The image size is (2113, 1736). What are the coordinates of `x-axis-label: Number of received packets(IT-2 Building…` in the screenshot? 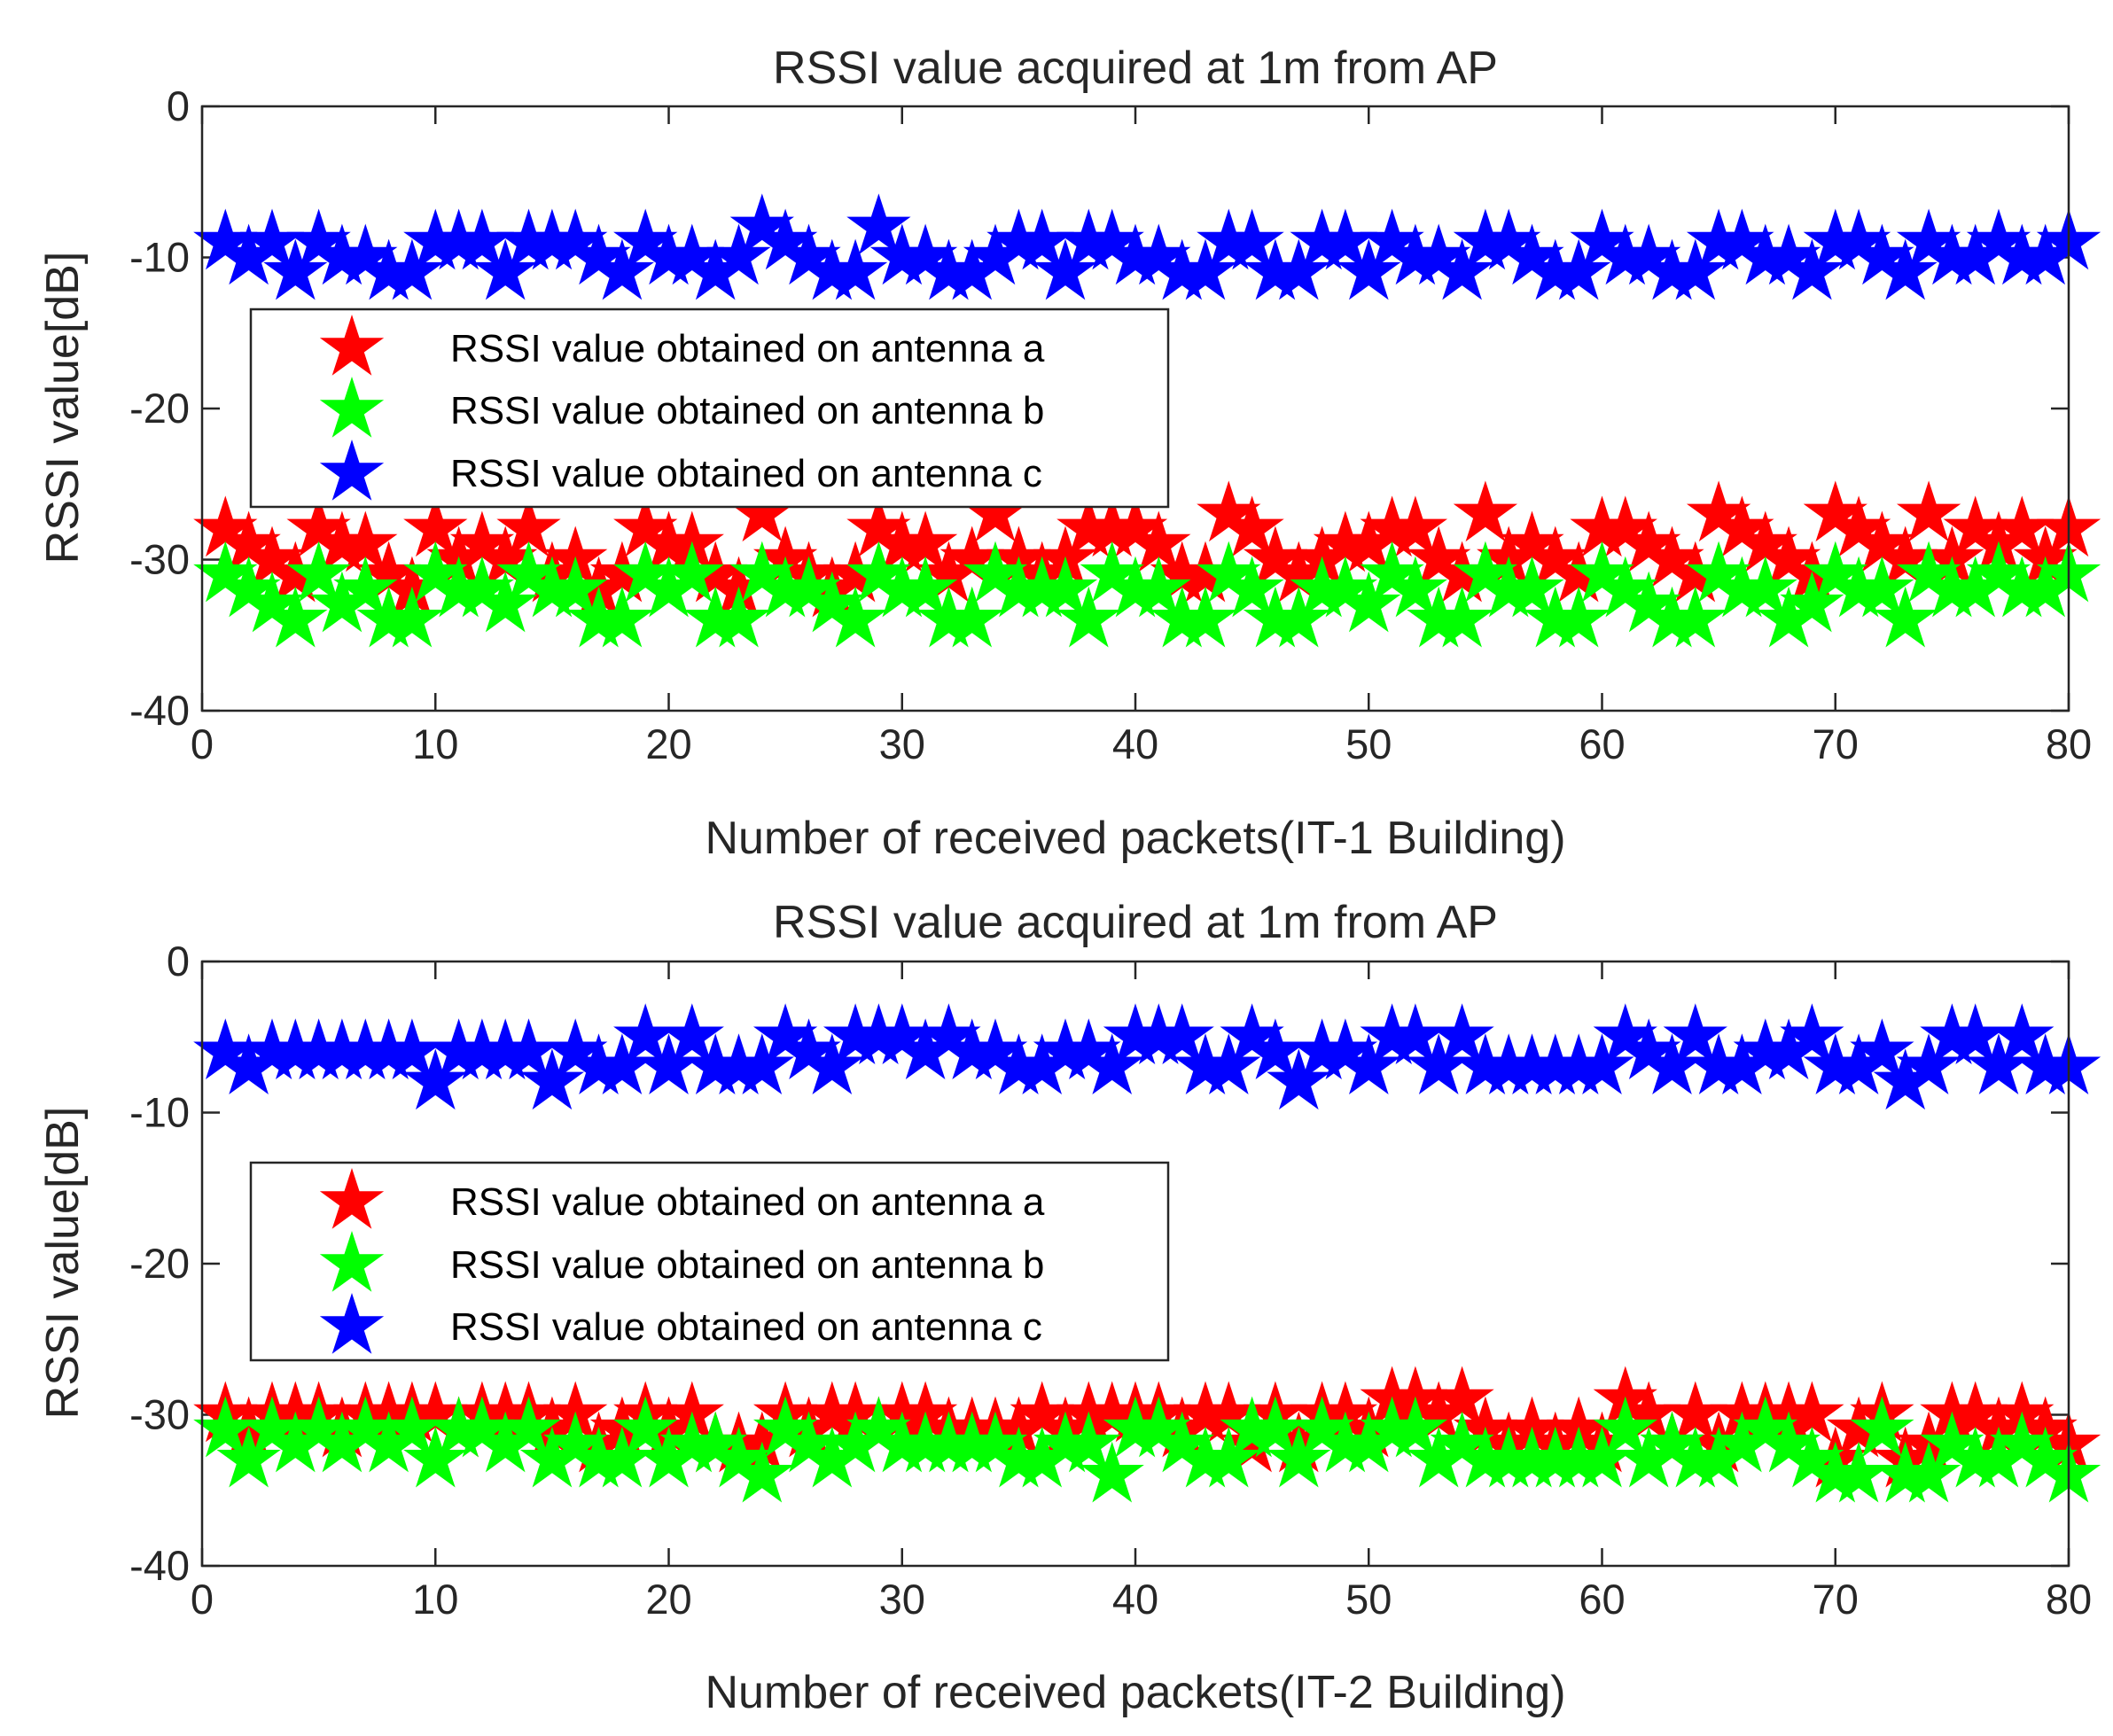 It's located at (1135, 1692).